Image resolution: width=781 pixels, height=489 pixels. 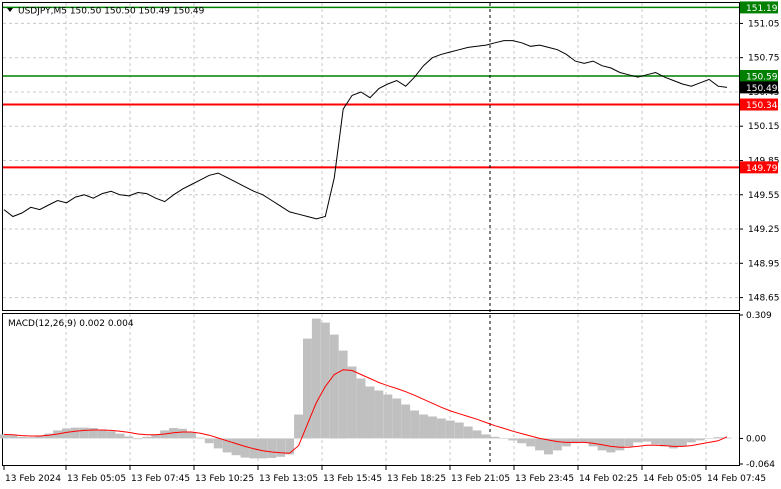 What do you see at coordinates (480, 479) in the screenshot?
I see `time-tick-label: 13 Feb 21:05` at bounding box center [480, 479].